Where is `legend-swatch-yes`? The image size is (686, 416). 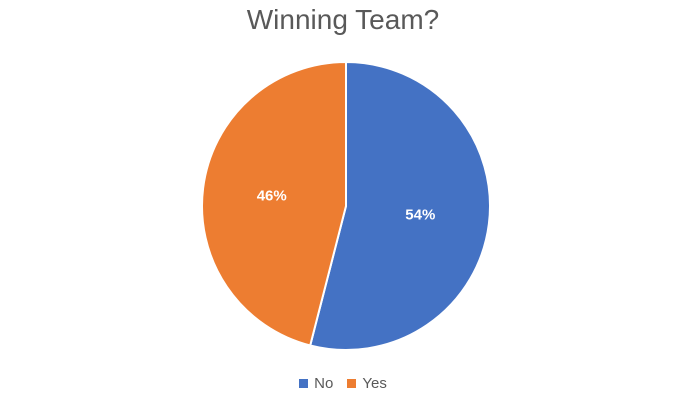
legend-swatch-yes is located at coordinates (352, 383).